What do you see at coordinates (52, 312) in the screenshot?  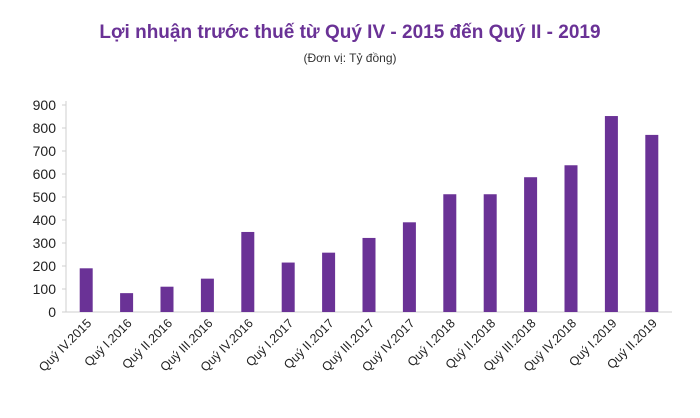 I see `y-tick-label: 0` at bounding box center [52, 312].